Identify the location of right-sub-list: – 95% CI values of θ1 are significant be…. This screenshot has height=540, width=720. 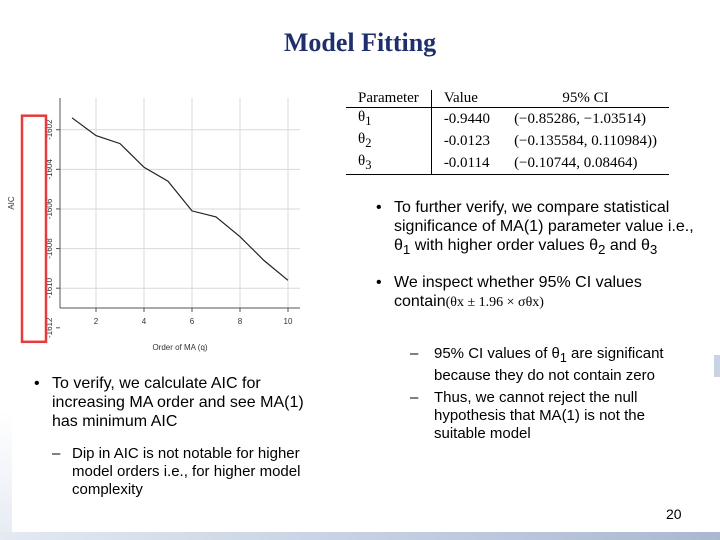
(551, 396).